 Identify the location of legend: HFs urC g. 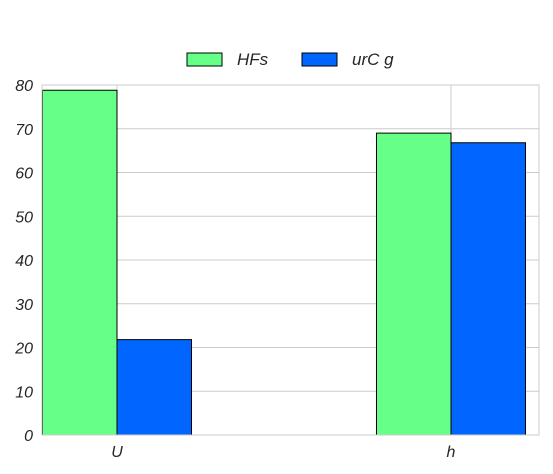
(290, 59).